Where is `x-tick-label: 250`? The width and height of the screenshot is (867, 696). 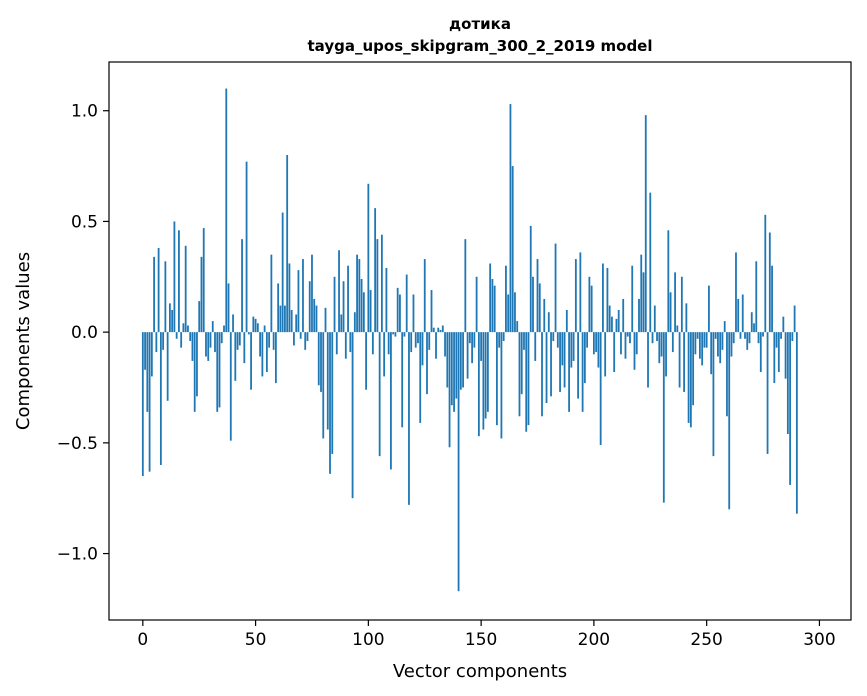 x-tick-label: 250 is located at coordinates (706, 640).